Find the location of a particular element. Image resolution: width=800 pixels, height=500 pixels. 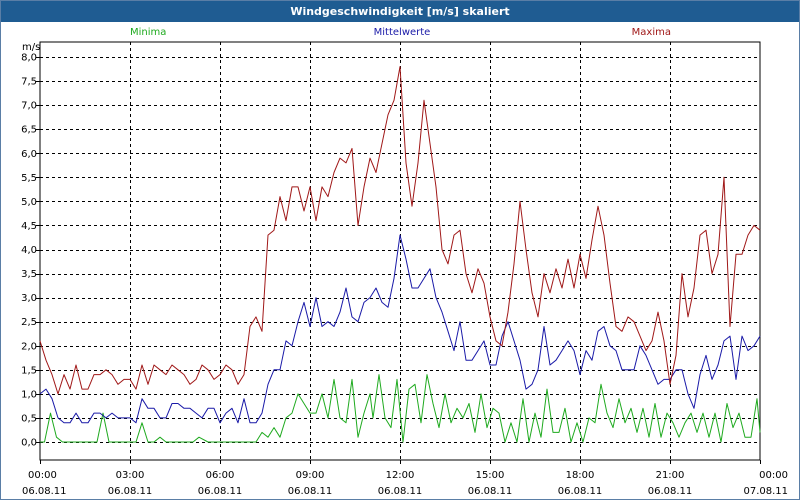

x-tick-date-1: 06.08.11 is located at coordinates (130, 491).